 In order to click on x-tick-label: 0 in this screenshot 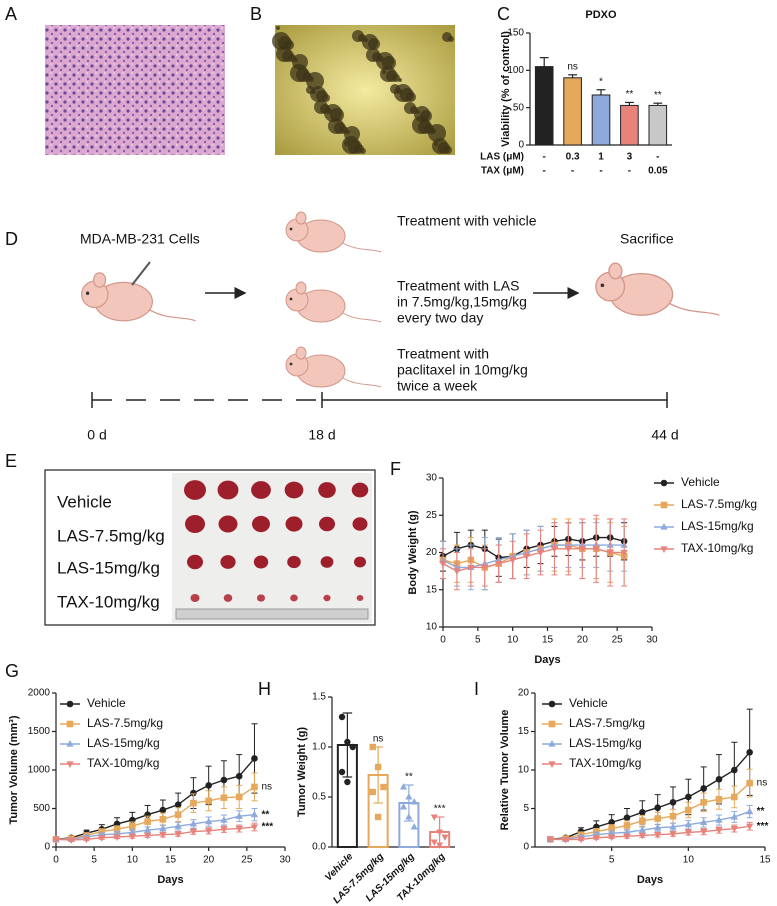, I will do `click(56, 860)`.